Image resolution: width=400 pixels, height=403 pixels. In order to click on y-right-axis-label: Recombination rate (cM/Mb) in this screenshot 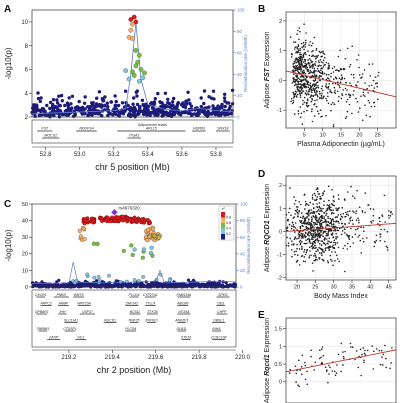, I will do `click(248, 245)`.